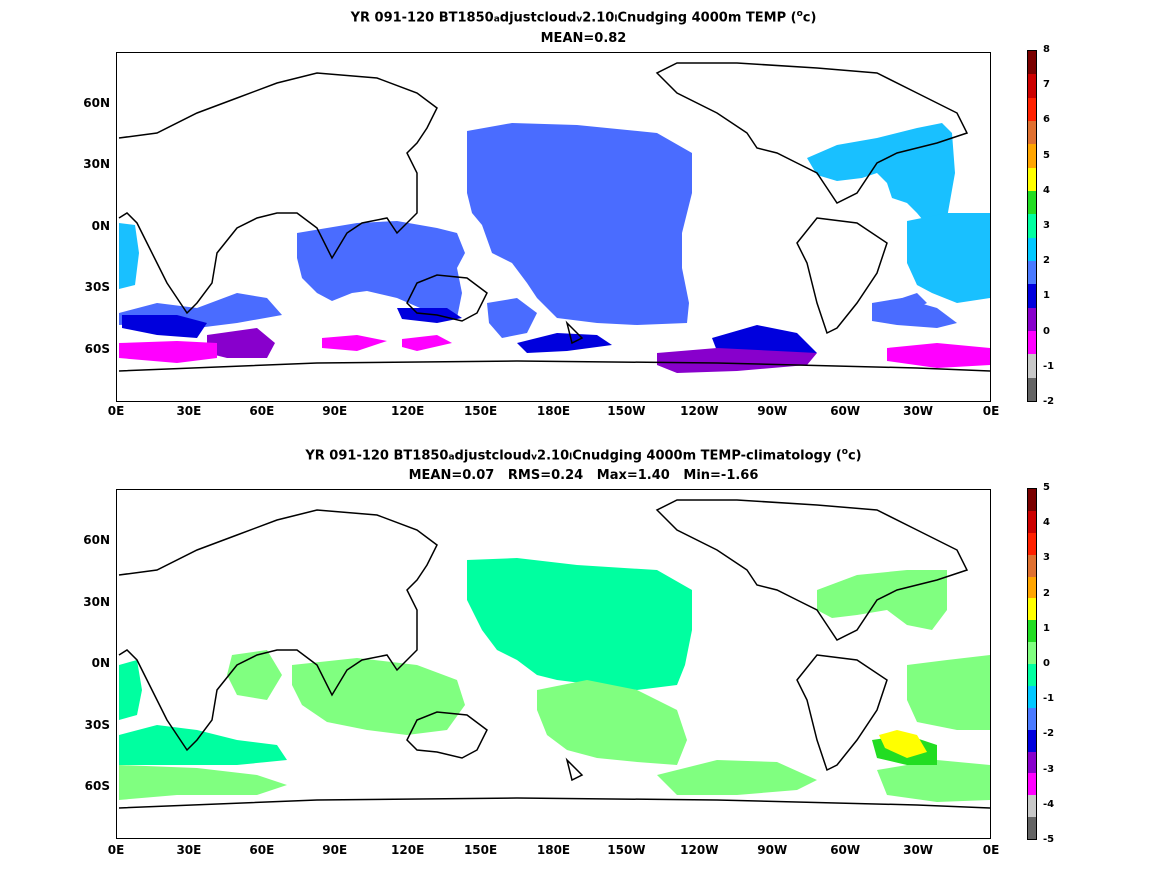 The image size is (1167, 875). Describe the element at coordinates (262, 411) in the screenshot. I see `p1-xtick-2: 60E` at that location.